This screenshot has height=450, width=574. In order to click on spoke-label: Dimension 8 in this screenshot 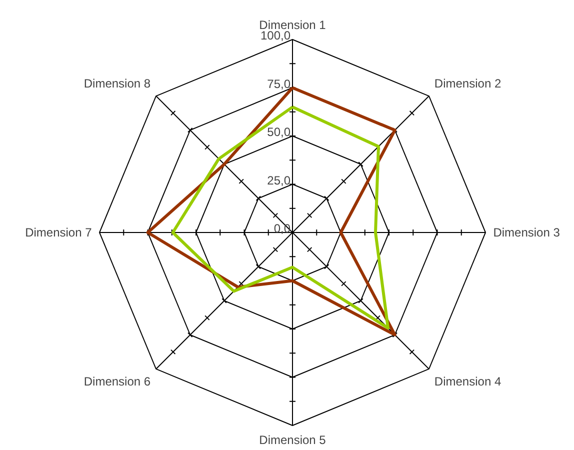, I will do `click(117, 83)`.